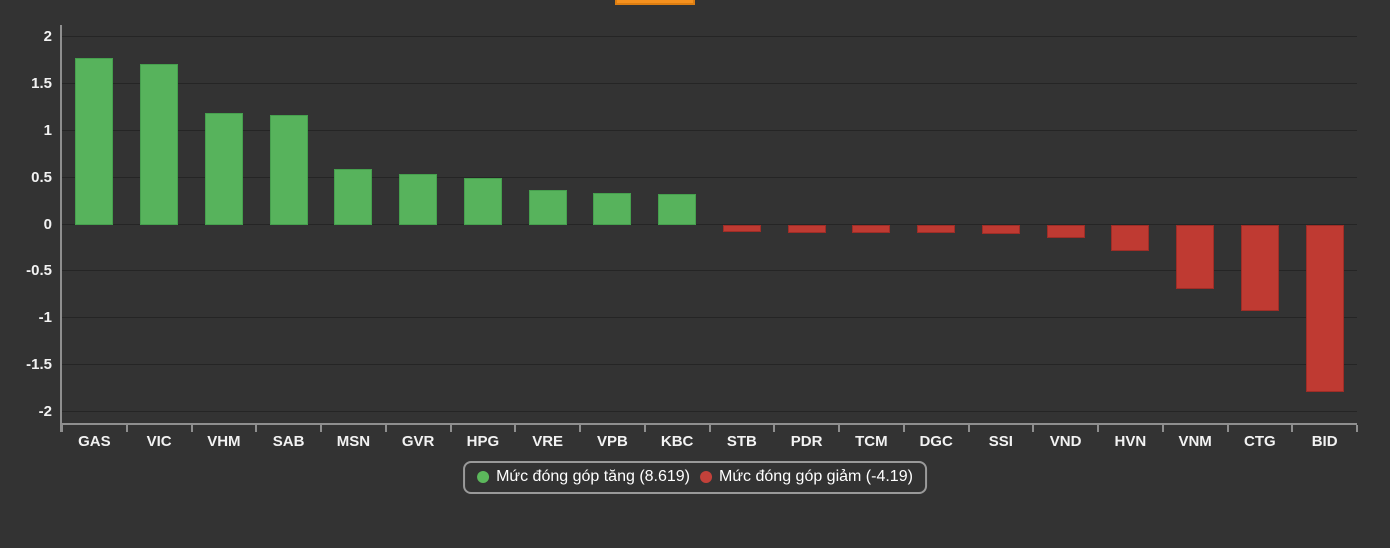 This screenshot has height=548, width=1390. I want to click on bar-HVN, so click(1130, 237).